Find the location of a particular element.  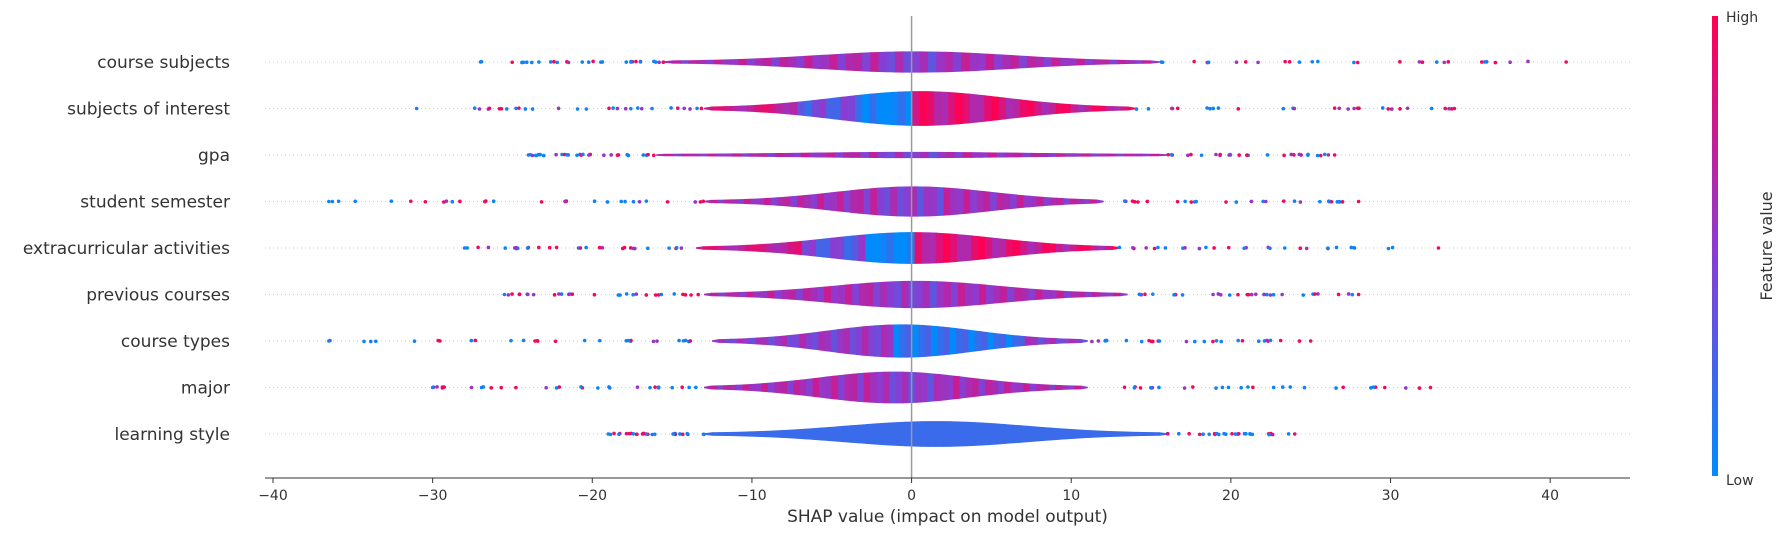

feature-label-subjects-of-interest: subjects of interest is located at coordinates (148, 110).